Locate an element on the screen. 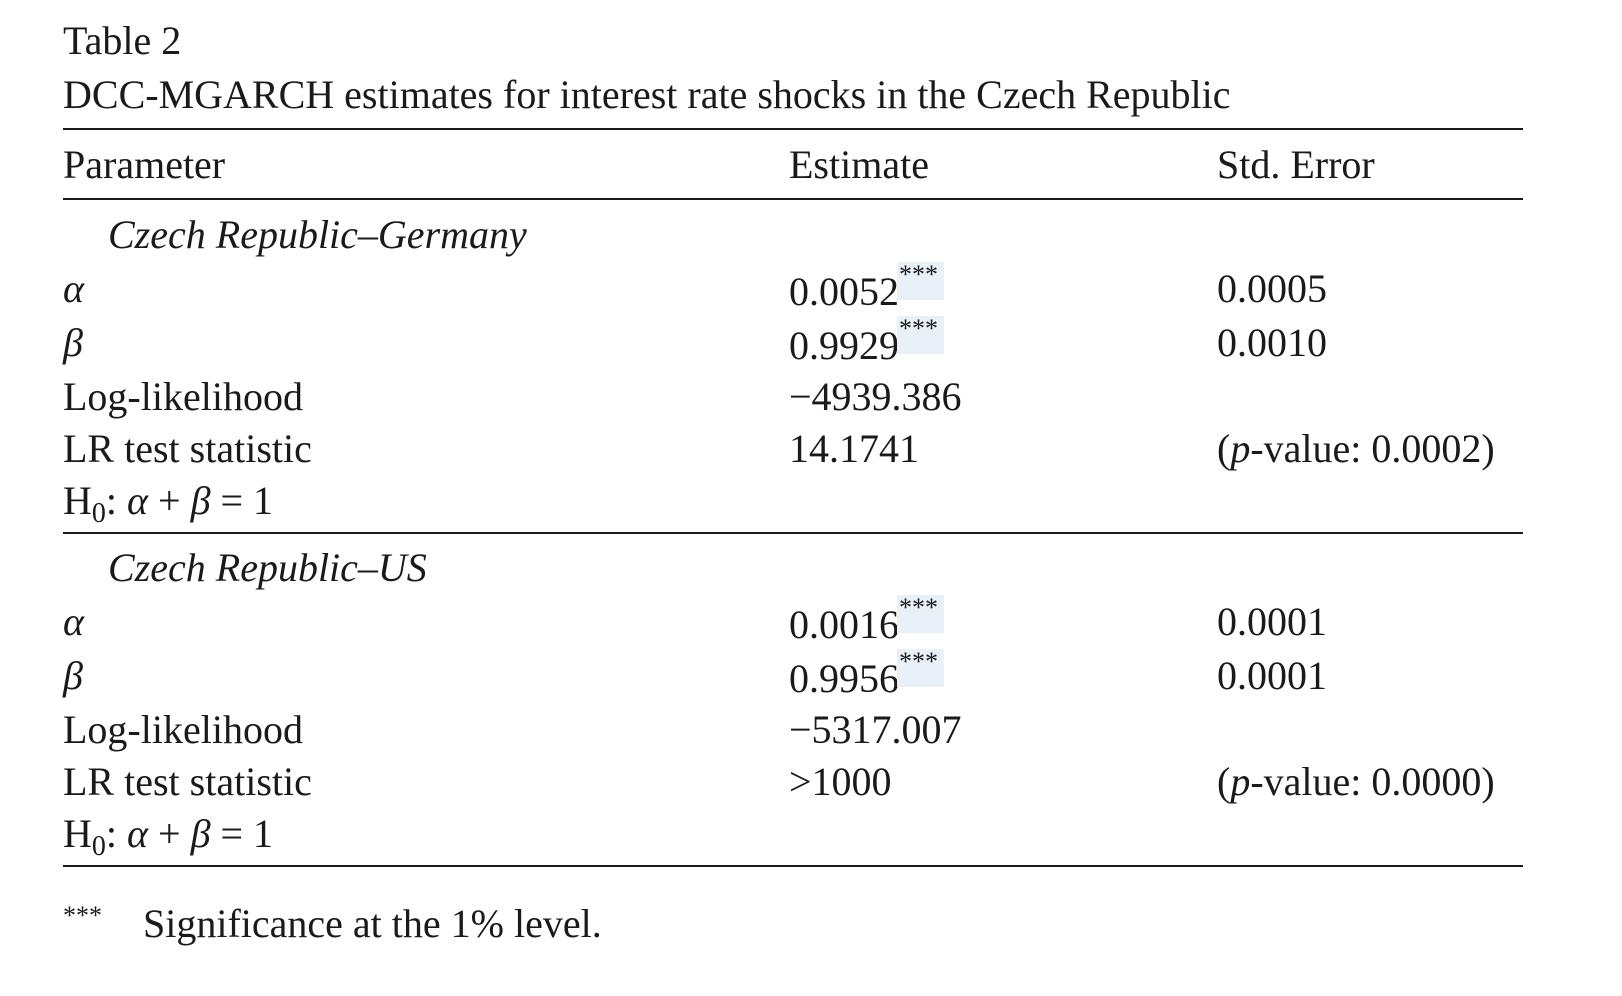 This screenshot has height=996, width=1622. estimate-value: >1000 is located at coordinates (840, 781).